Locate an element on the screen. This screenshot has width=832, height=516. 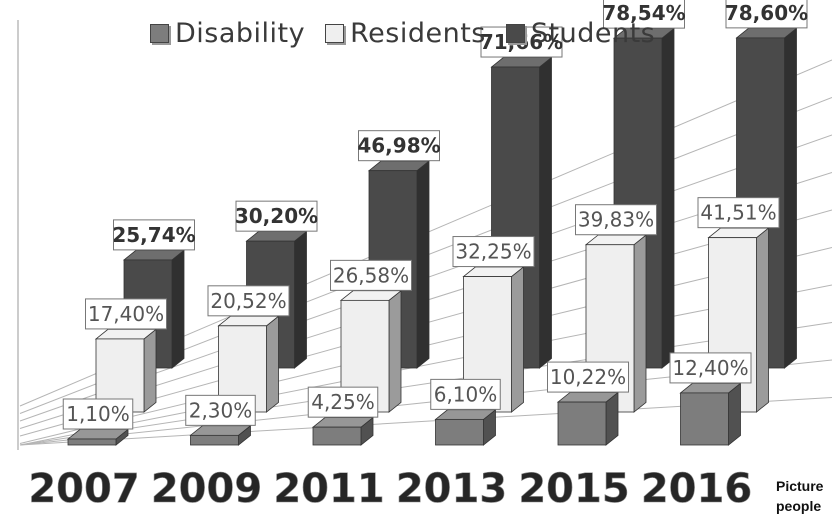
data-label: 12,40% is located at coordinates (710, 368).